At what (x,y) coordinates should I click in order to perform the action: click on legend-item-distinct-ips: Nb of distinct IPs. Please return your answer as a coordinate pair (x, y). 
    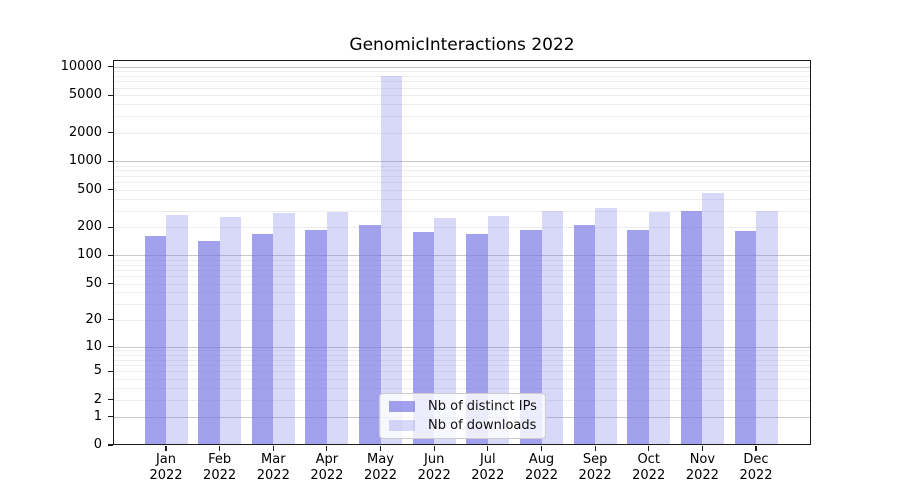
    Looking at the image, I should click on (467, 406).